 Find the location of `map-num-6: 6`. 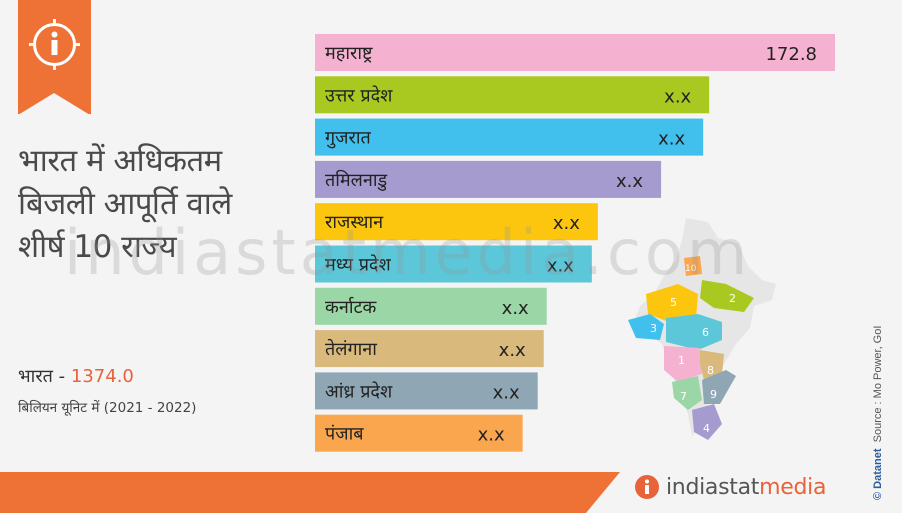

map-num-6: 6 is located at coordinates (705, 332).